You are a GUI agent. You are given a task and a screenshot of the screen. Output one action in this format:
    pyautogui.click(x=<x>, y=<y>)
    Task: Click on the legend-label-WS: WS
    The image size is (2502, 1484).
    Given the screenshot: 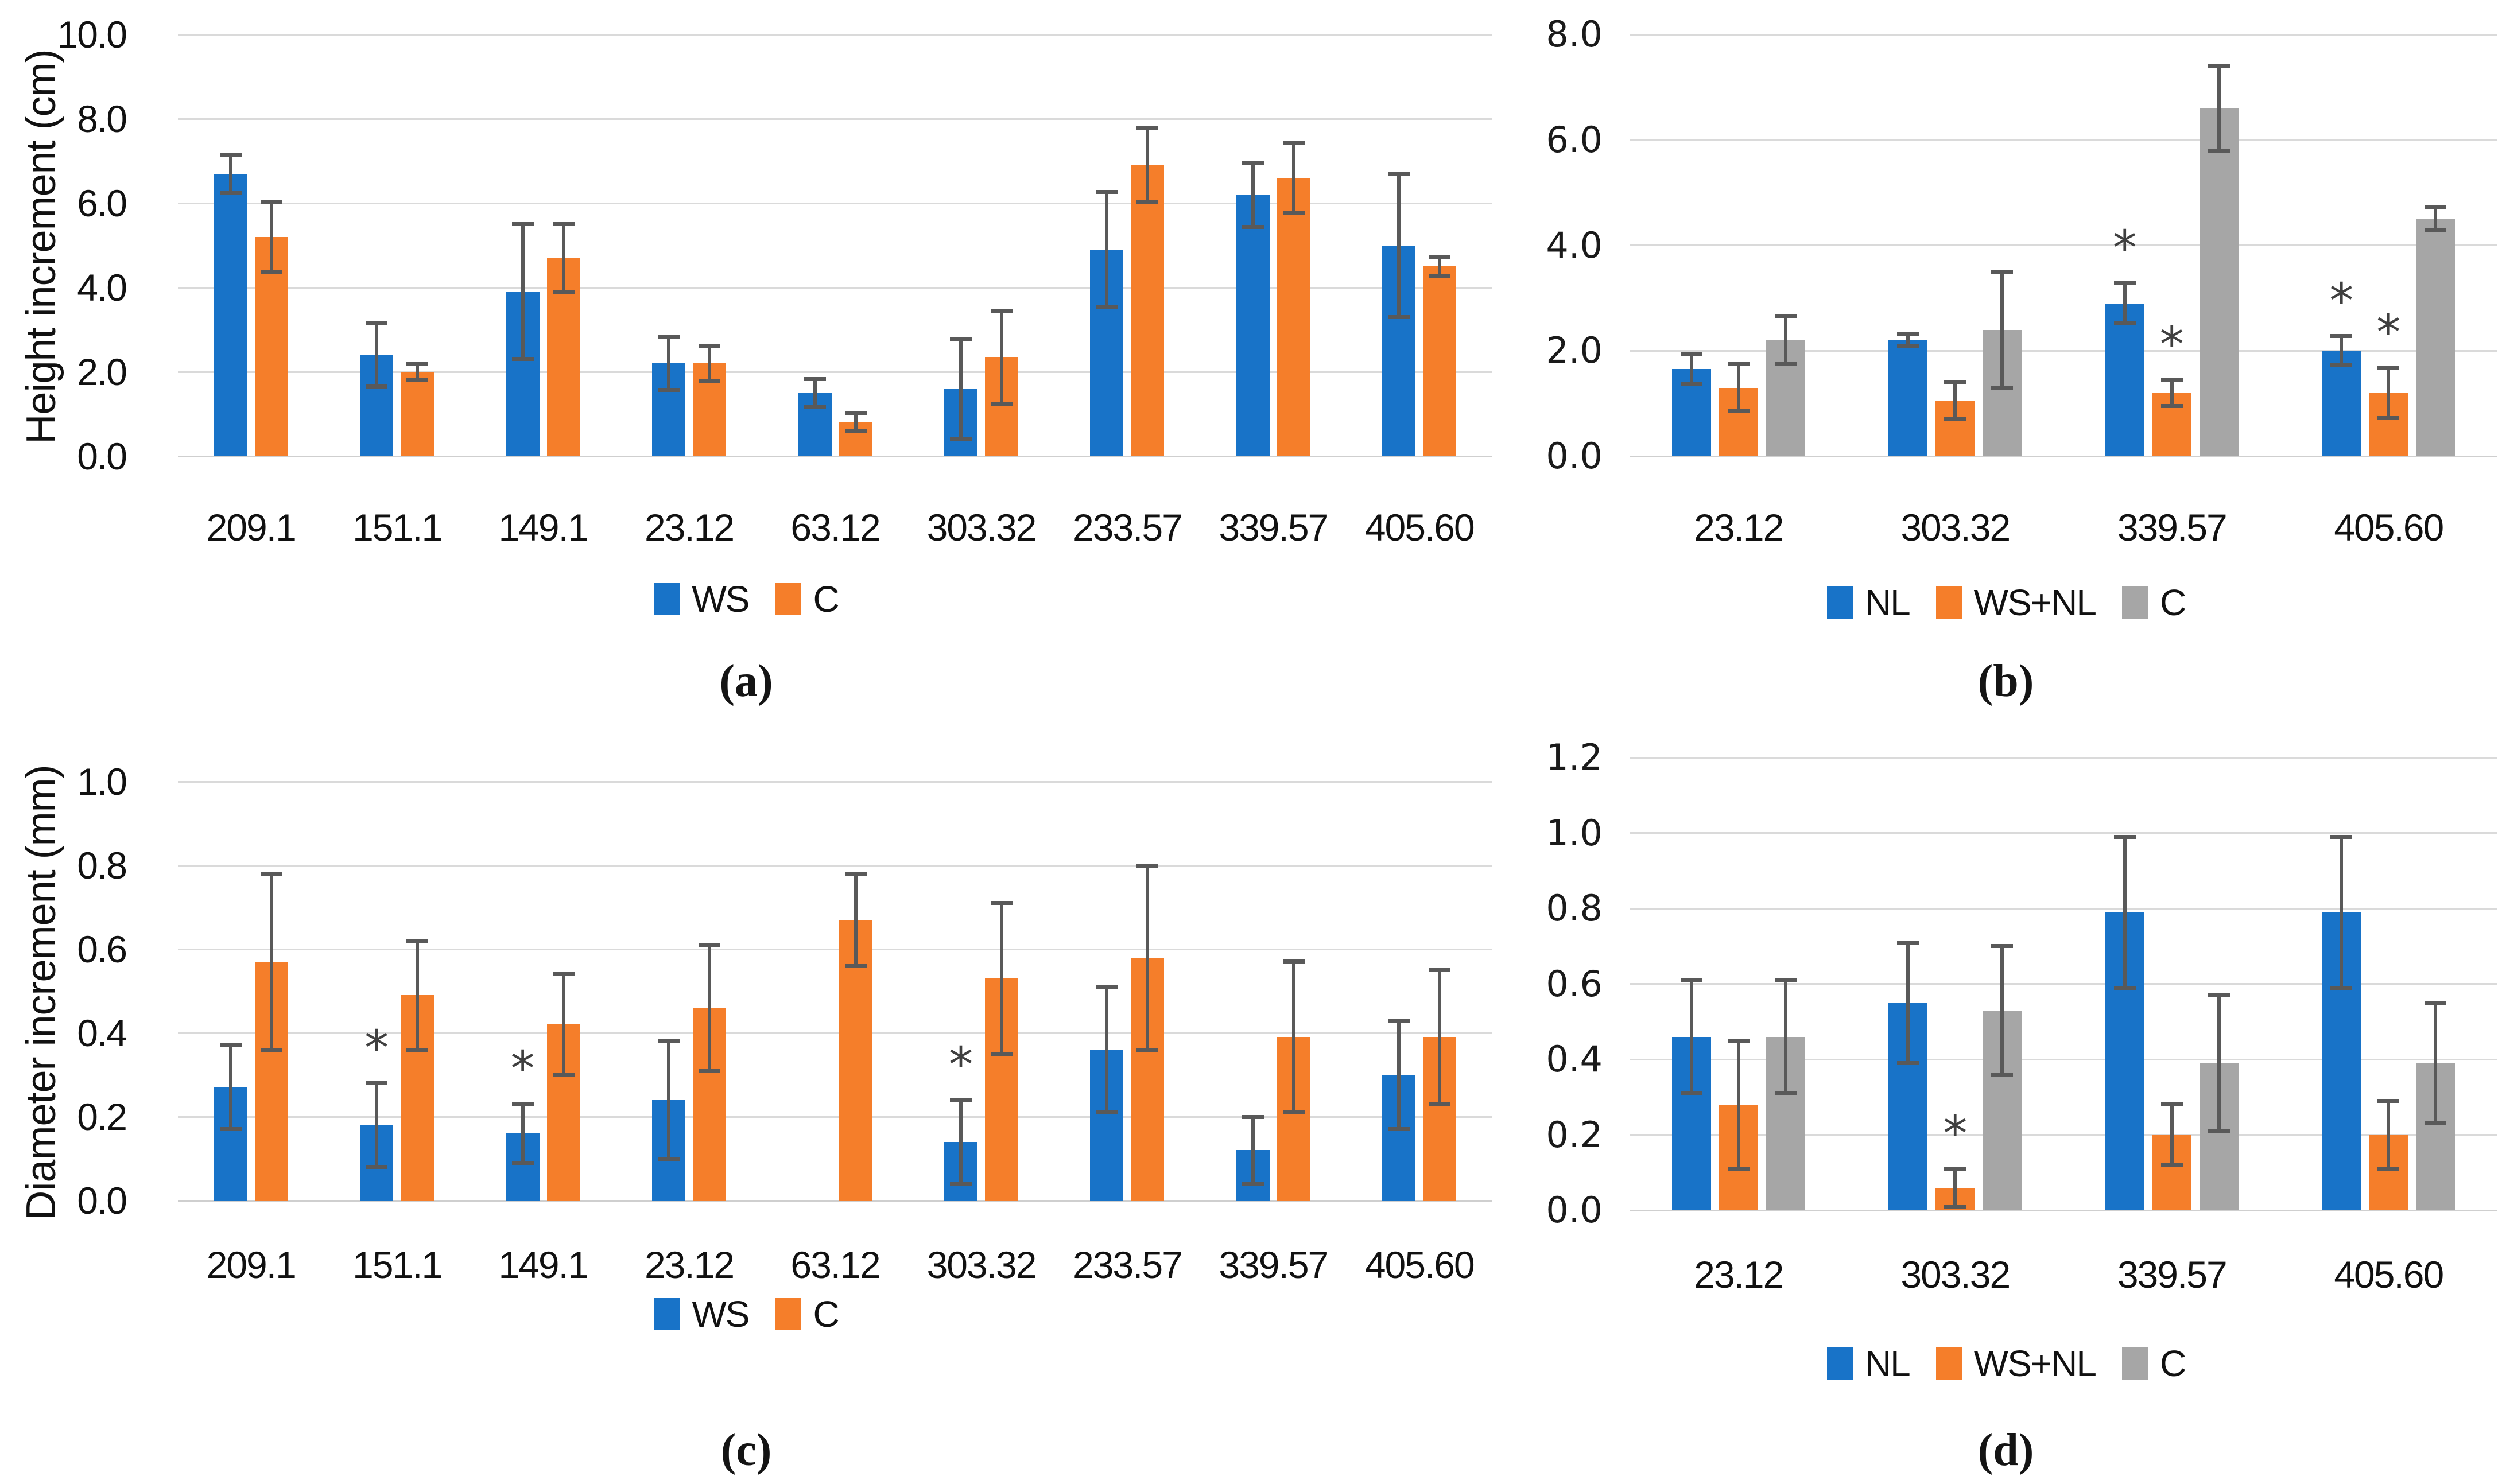 What is the action you would take?
    pyautogui.click(x=721, y=1314)
    